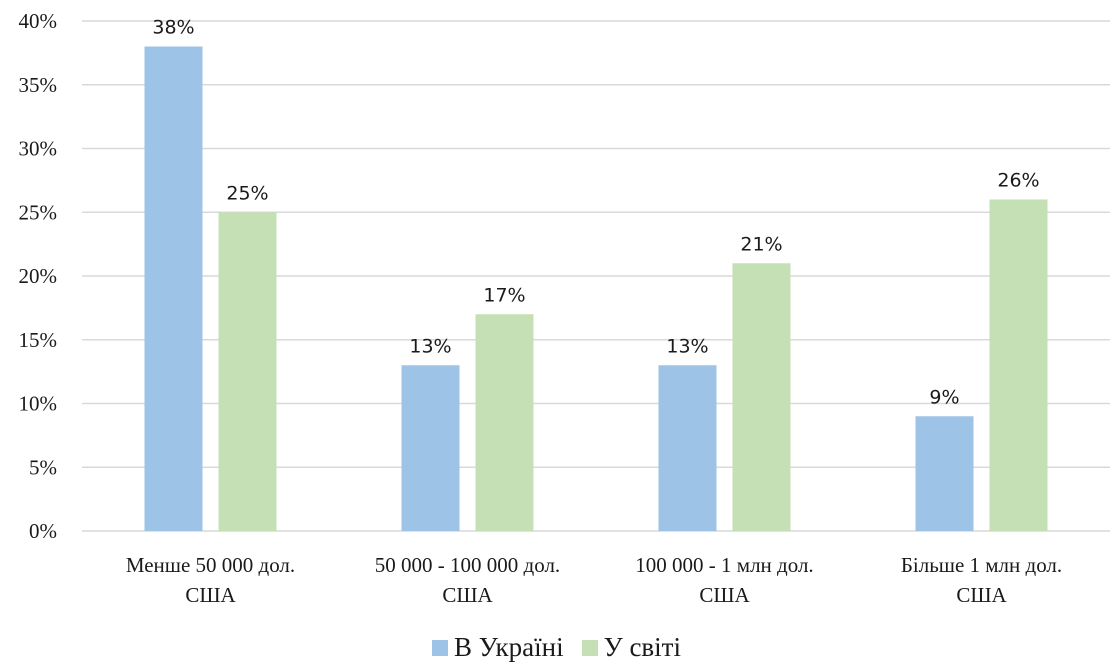  Describe the element at coordinates (173, 28) in the screenshot. I see `data-label-ukraine: 38%` at that location.